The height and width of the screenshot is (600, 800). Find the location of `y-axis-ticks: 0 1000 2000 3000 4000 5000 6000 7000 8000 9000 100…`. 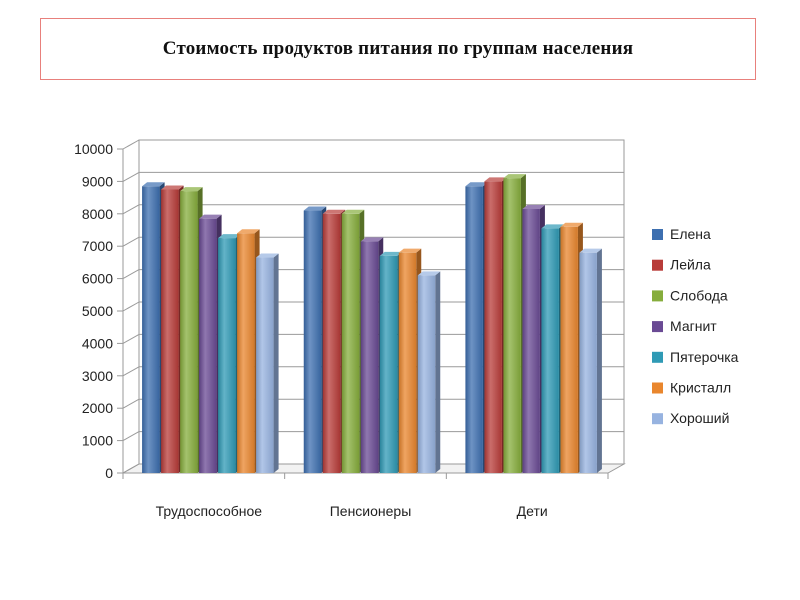

y-axis-ticks: 0 1000 2000 3000 4000 5000 6000 7000 8000 9000 100… is located at coordinates (98, 311).